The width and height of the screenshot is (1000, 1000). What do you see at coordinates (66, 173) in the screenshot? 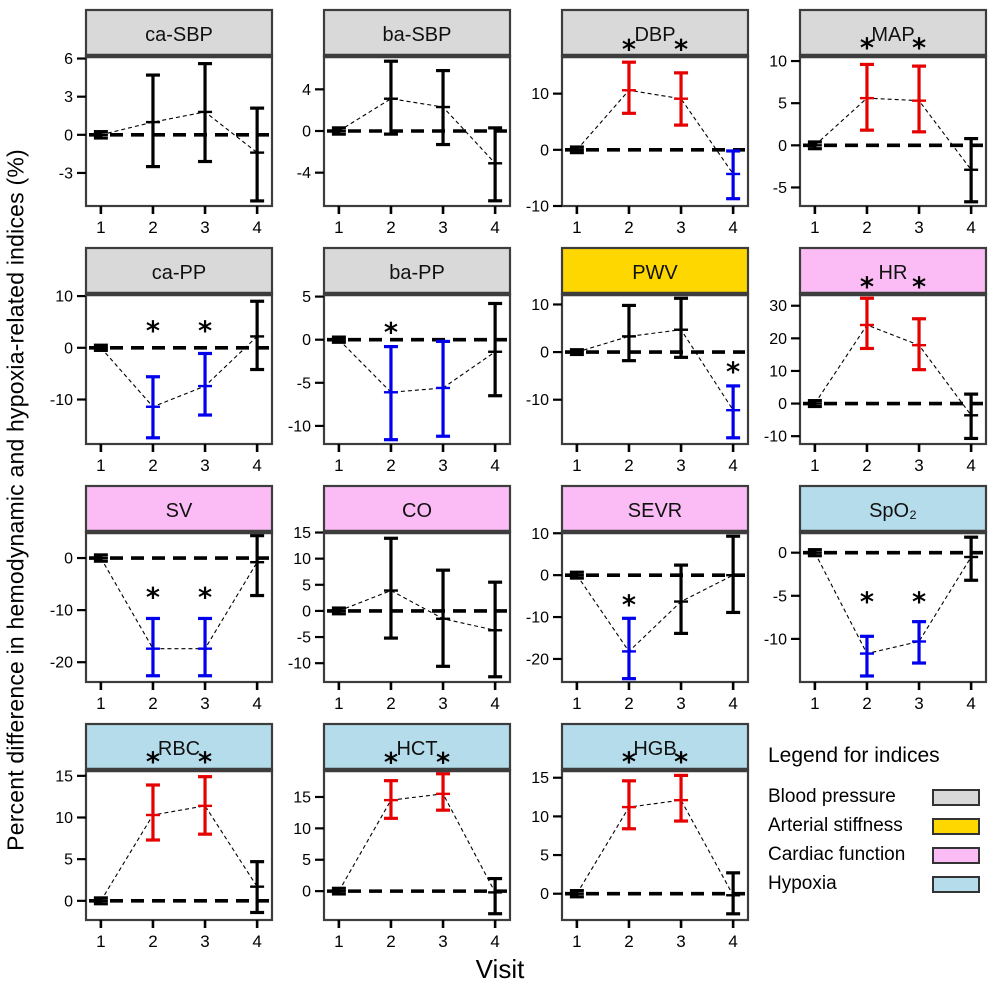
I see `y-tick-label: -3` at bounding box center [66, 173].